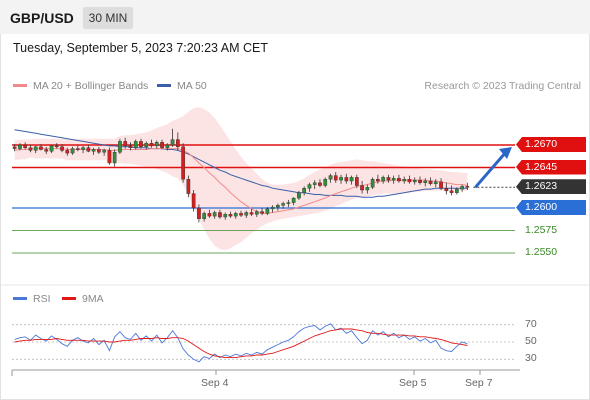  What do you see at coordinates (551, 167) in the screenshot?
I see `price-label-1.2645: 1.2645` at bounding box center [551, 167].